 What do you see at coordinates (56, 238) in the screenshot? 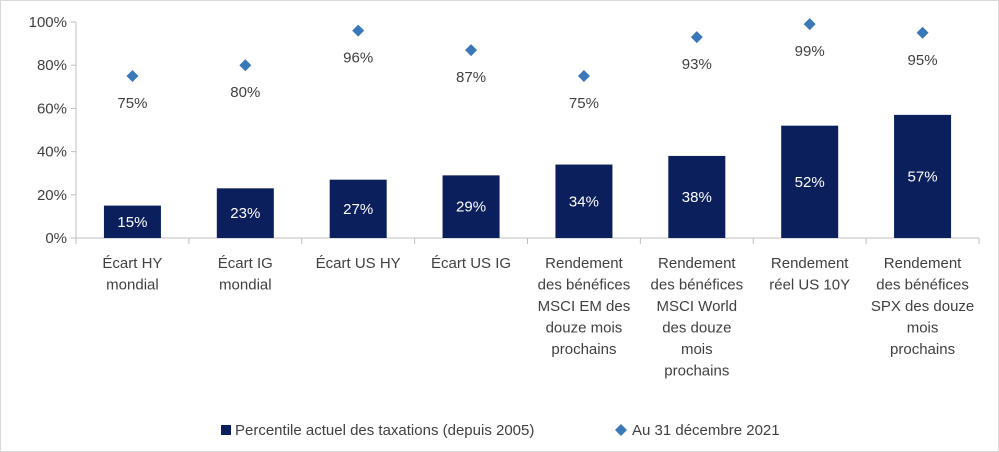
I see `y-tick-label: 0%` at bounding box center [56, 238].